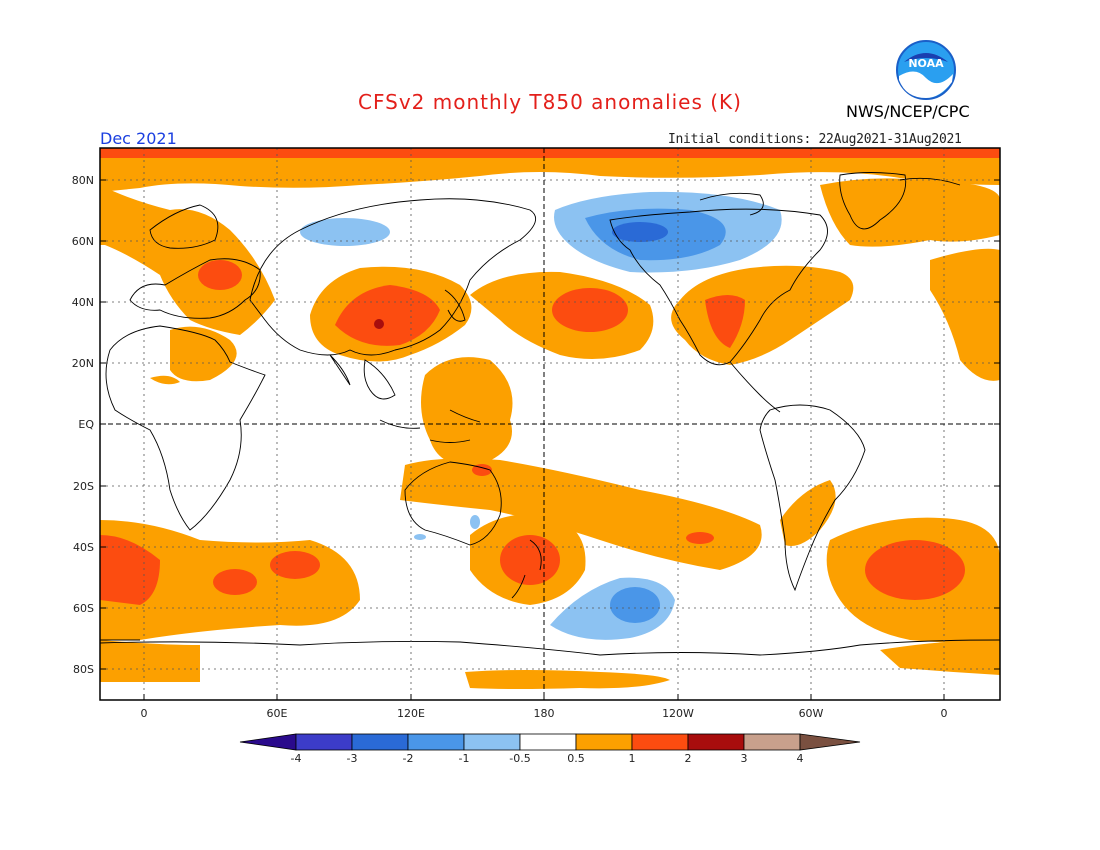  I want to click on colorbar-label: 4, so click(800, 758).